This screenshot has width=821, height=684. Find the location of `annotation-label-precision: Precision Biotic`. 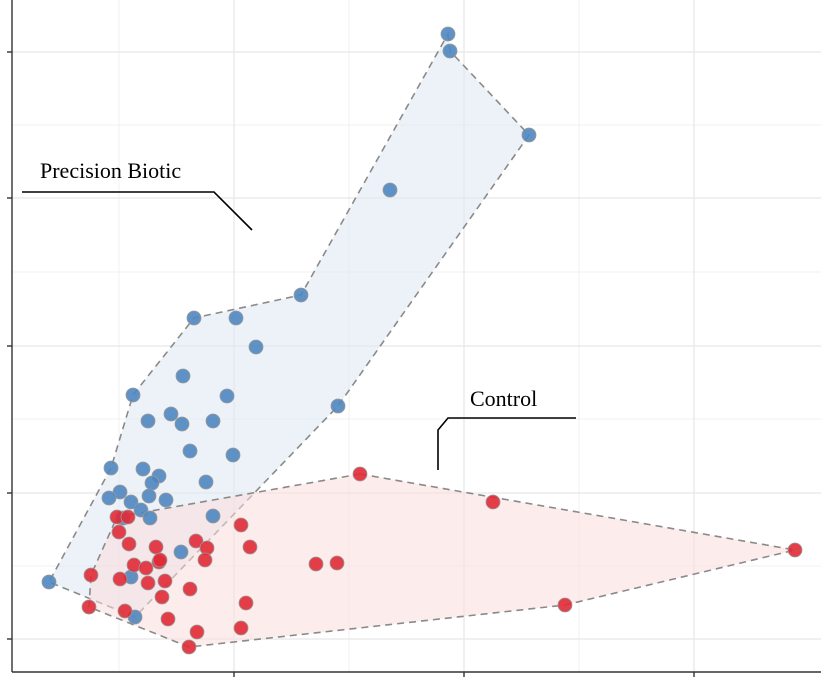

annotation-label-precision: Precision Biotic is located at coordinates (110, 170).